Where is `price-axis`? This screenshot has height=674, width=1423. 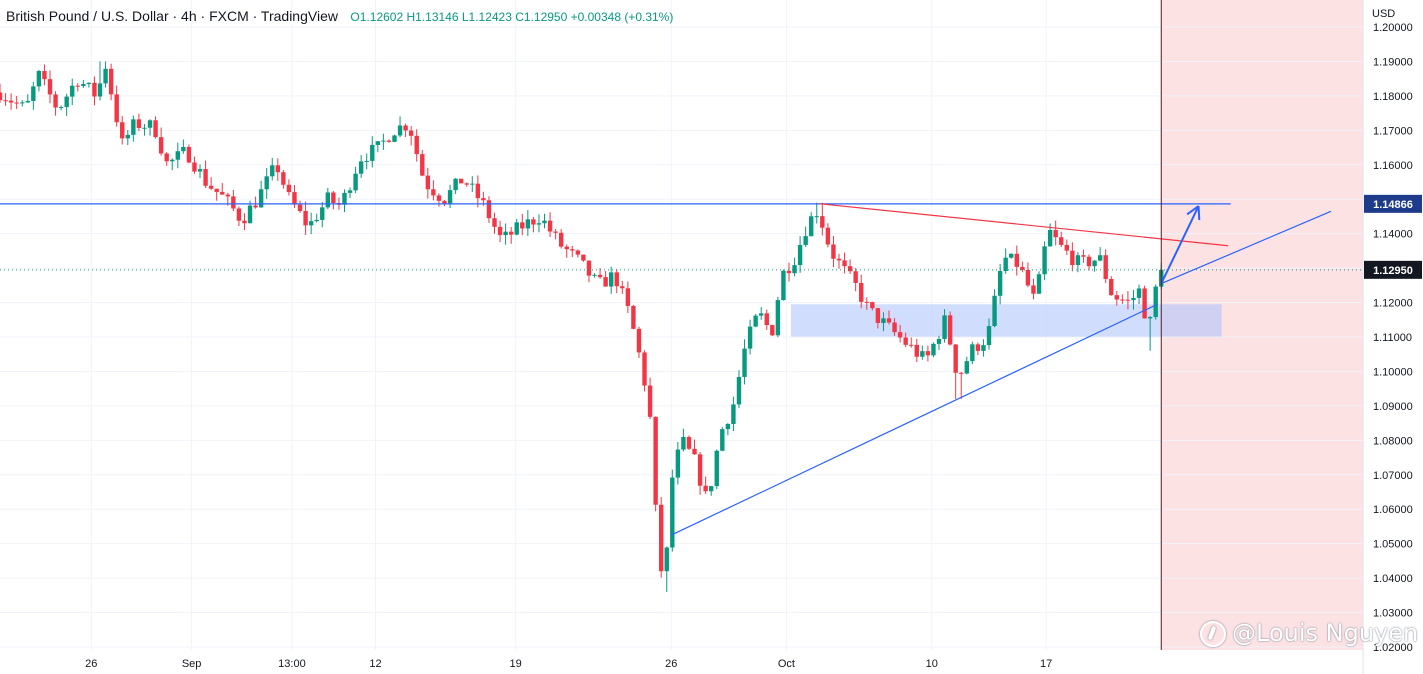
price-axis is located at coordinates (1393, 337).